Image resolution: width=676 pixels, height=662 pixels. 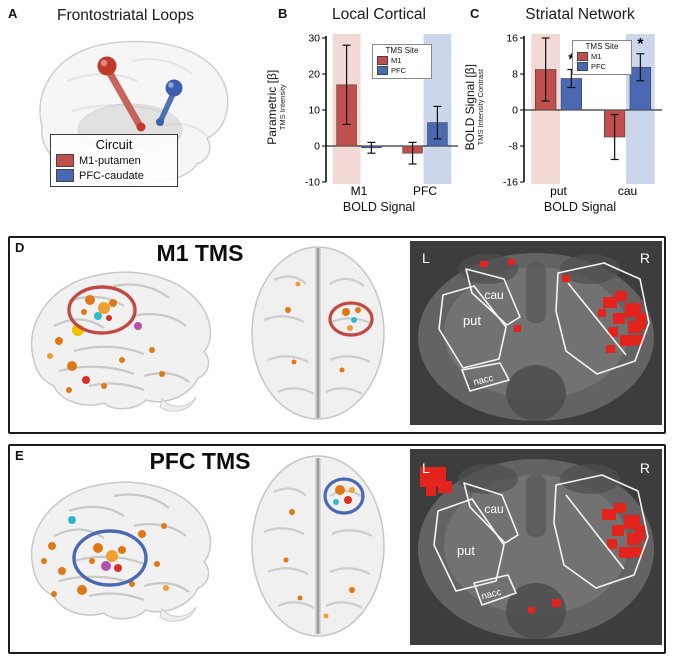 I want to click on right-striatum-outline, so click(x=601, y=531).